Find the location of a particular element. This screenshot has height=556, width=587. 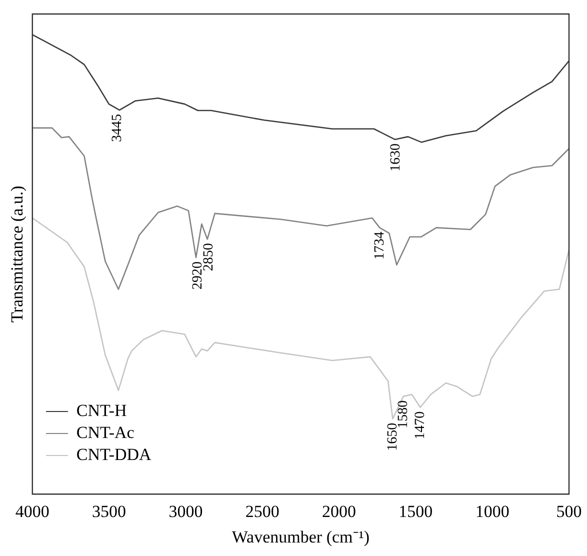

annotation: 1630 is located at coordinates (396, 157).